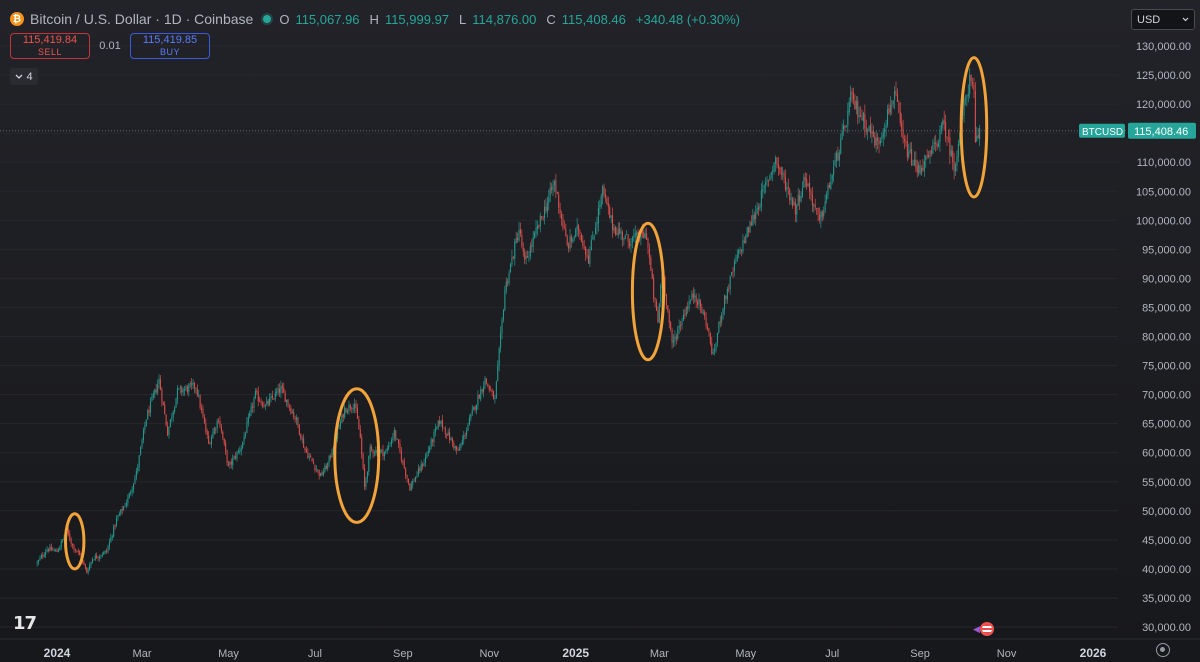  What do you see at coordinates (984, 629) in the screenshot?
I see `economic-event-flag: ◀` at bounding box center [984, 629].